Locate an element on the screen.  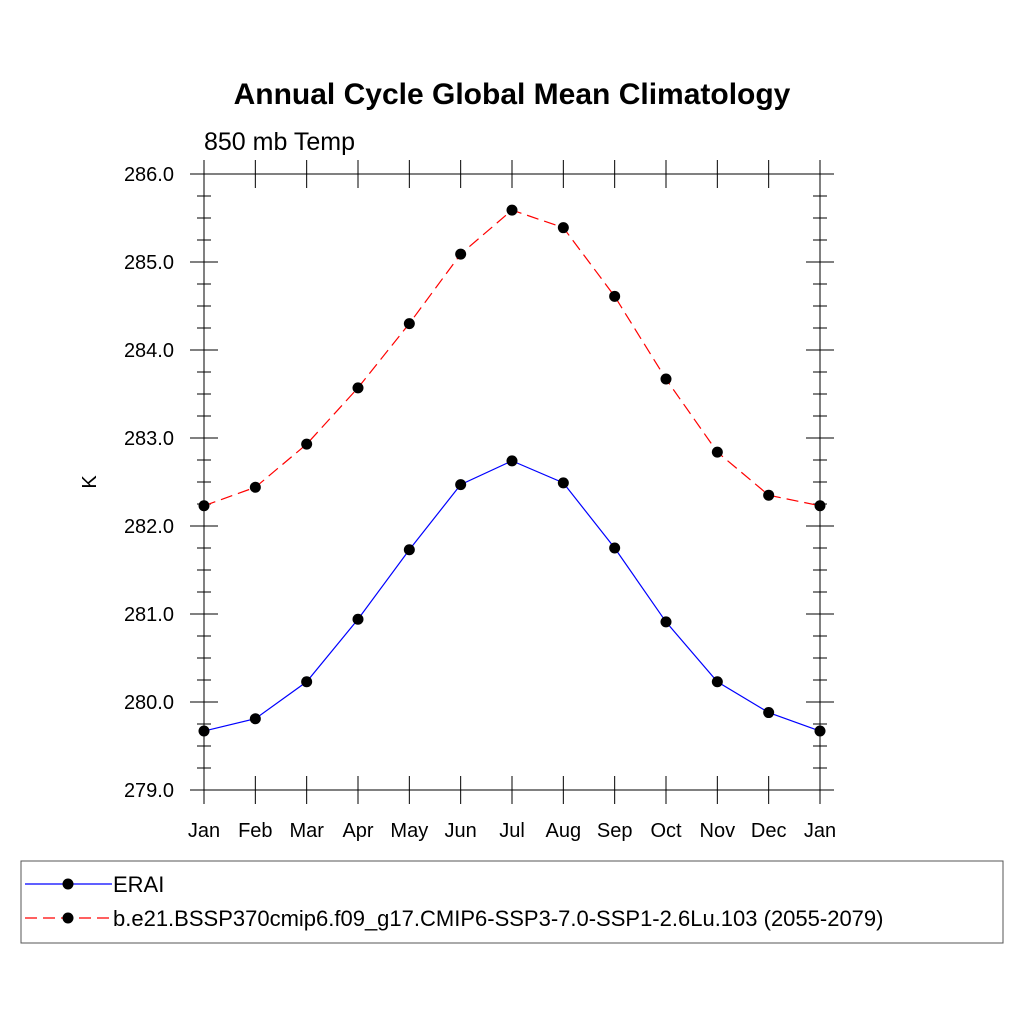
x-tick-label: Dec is located at coordinates (769, 831).